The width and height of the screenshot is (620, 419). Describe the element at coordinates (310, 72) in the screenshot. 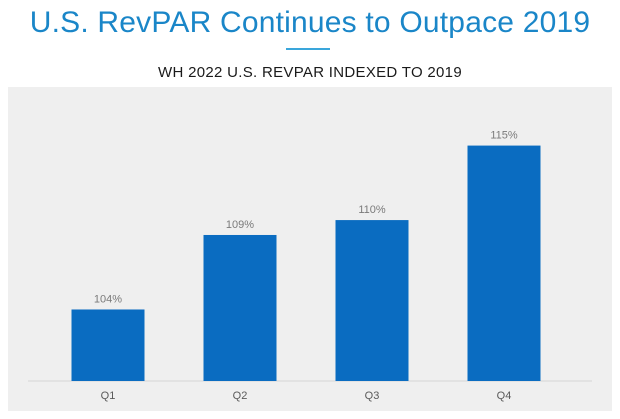

I see `chart-subtitle: WH 2022 U.S. REVPAR INDEXED TO 2019` at that location.